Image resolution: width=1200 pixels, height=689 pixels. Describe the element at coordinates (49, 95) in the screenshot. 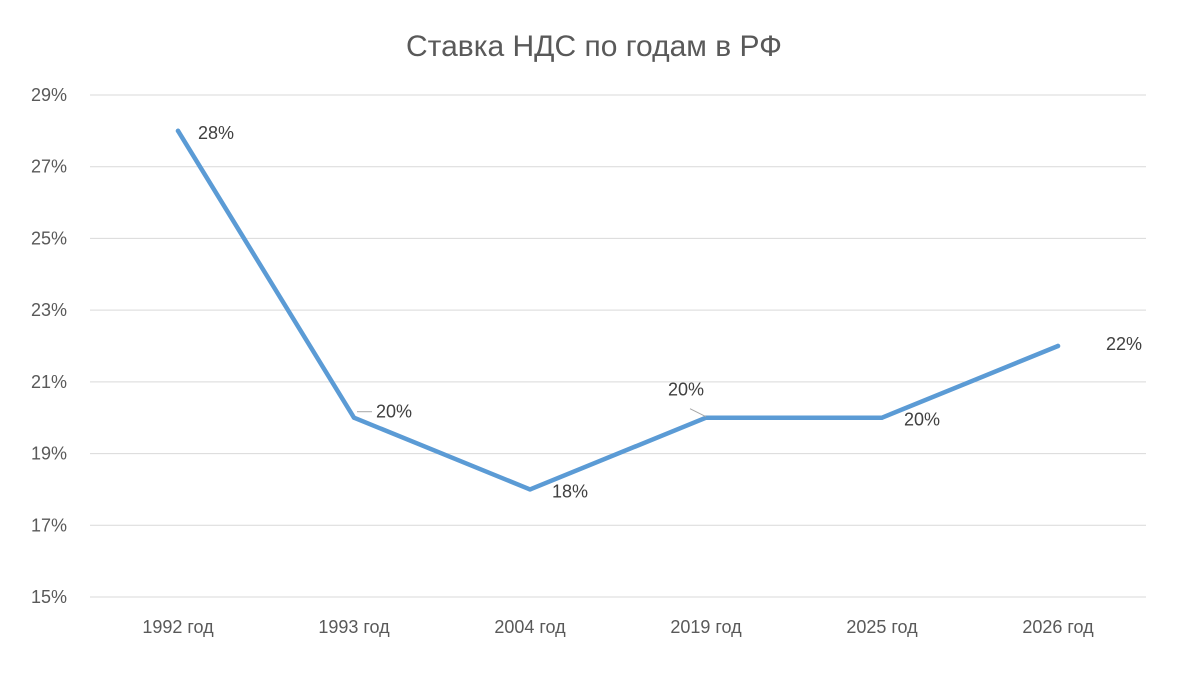

I see `y-tick-label: 29%` at that location.